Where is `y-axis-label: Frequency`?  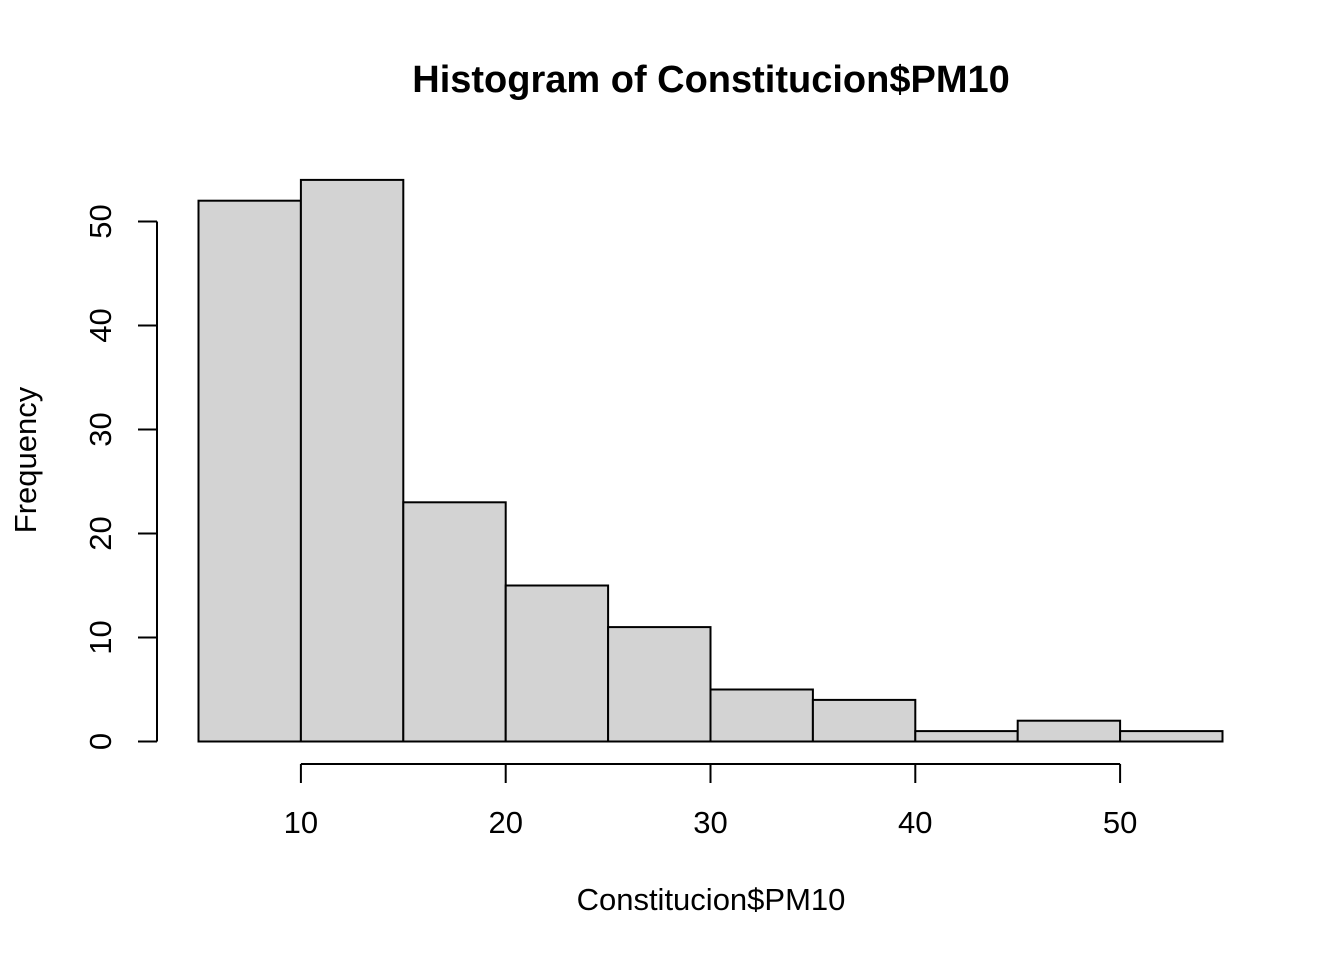 y-axis-label: Frequency is located at coordinates (25, 459).